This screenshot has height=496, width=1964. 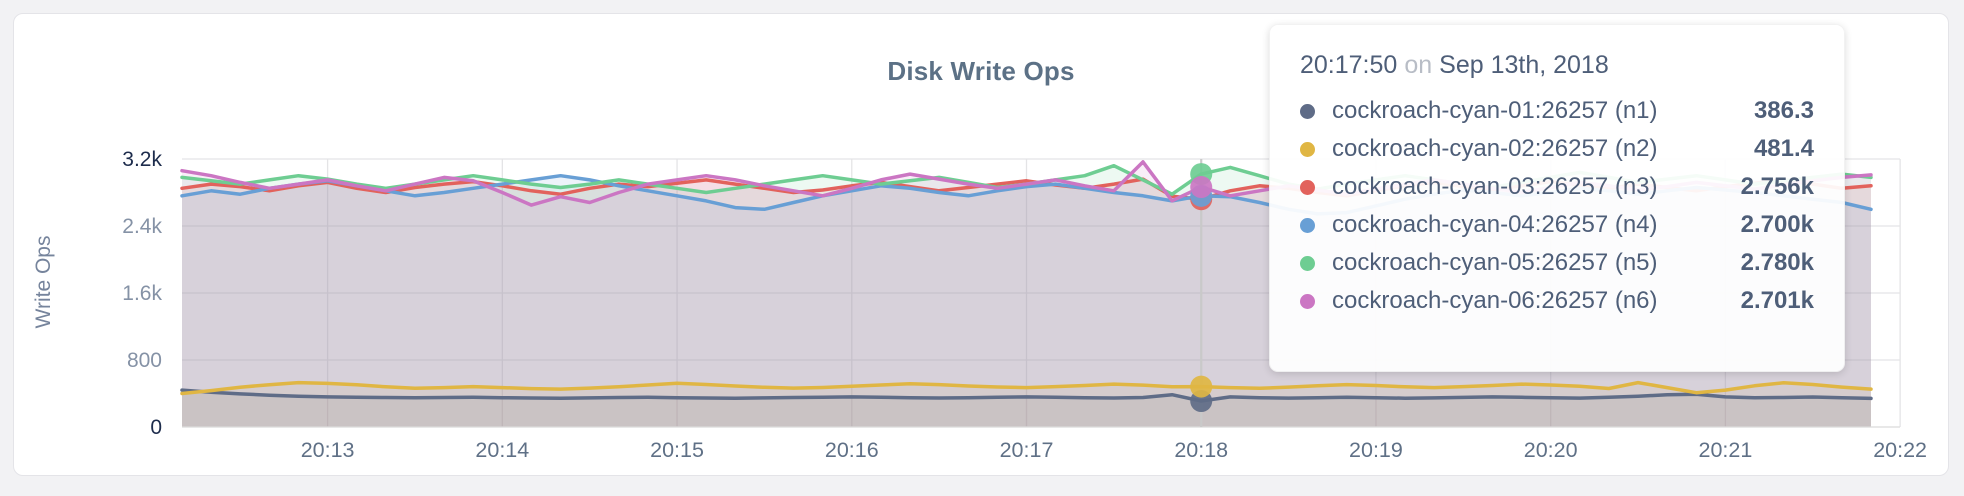 What do you see at coordinates (142, 159) in the screenshot?
I see `y-tick-label: 3.2k` at bounding box center [142, 159].